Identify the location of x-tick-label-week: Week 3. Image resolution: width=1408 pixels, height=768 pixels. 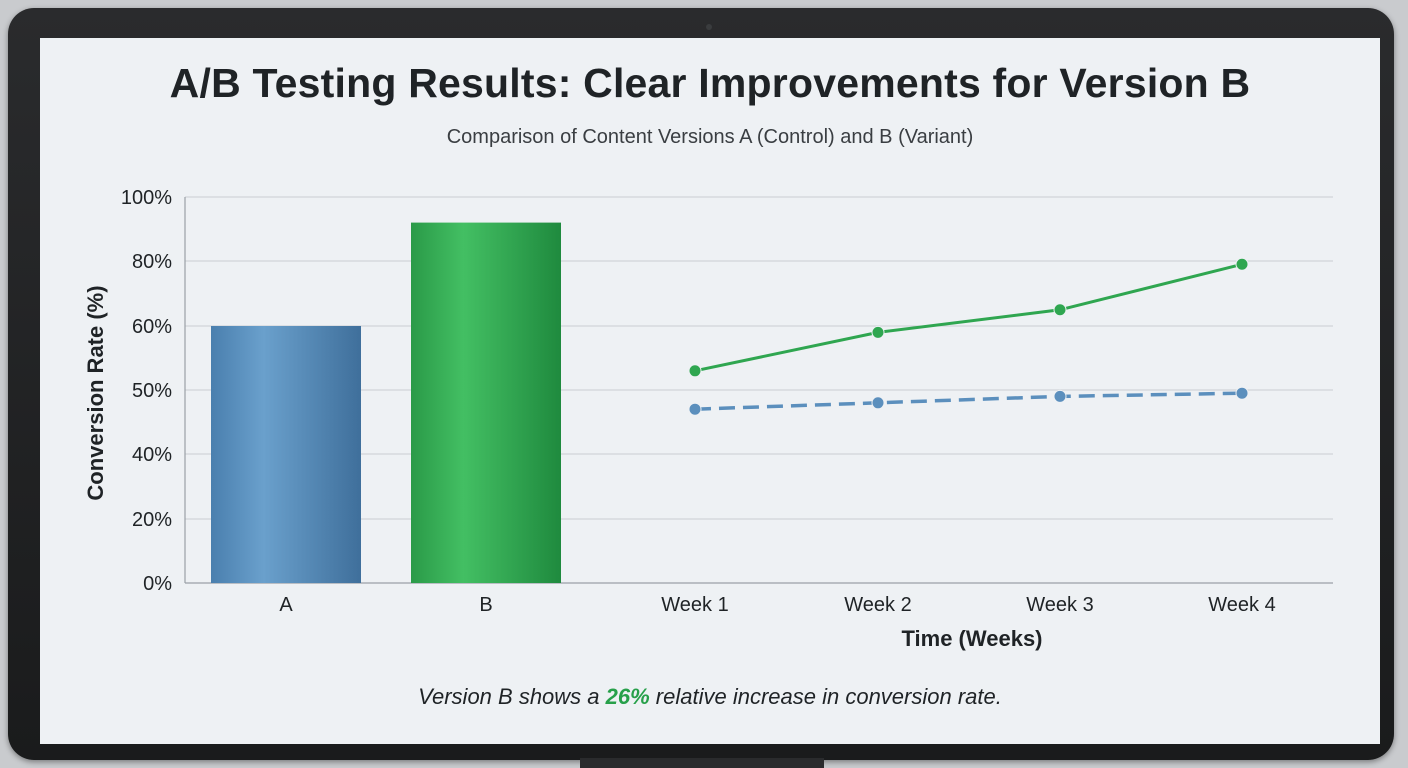
(1059, 605).